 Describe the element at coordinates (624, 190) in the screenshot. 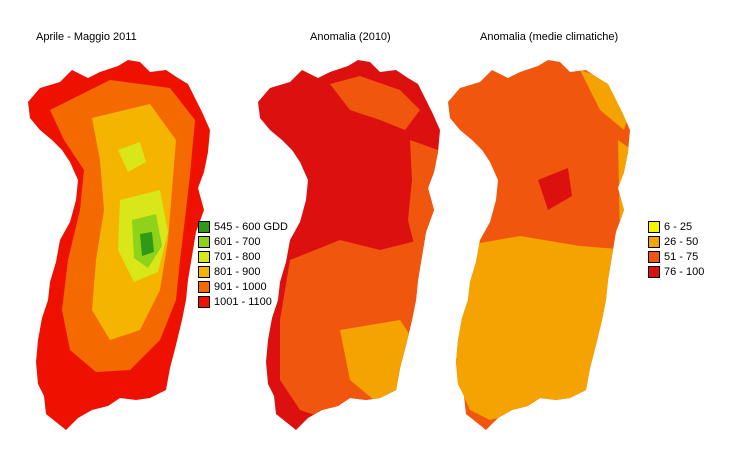

I see `zone-26-50-east` at that location.